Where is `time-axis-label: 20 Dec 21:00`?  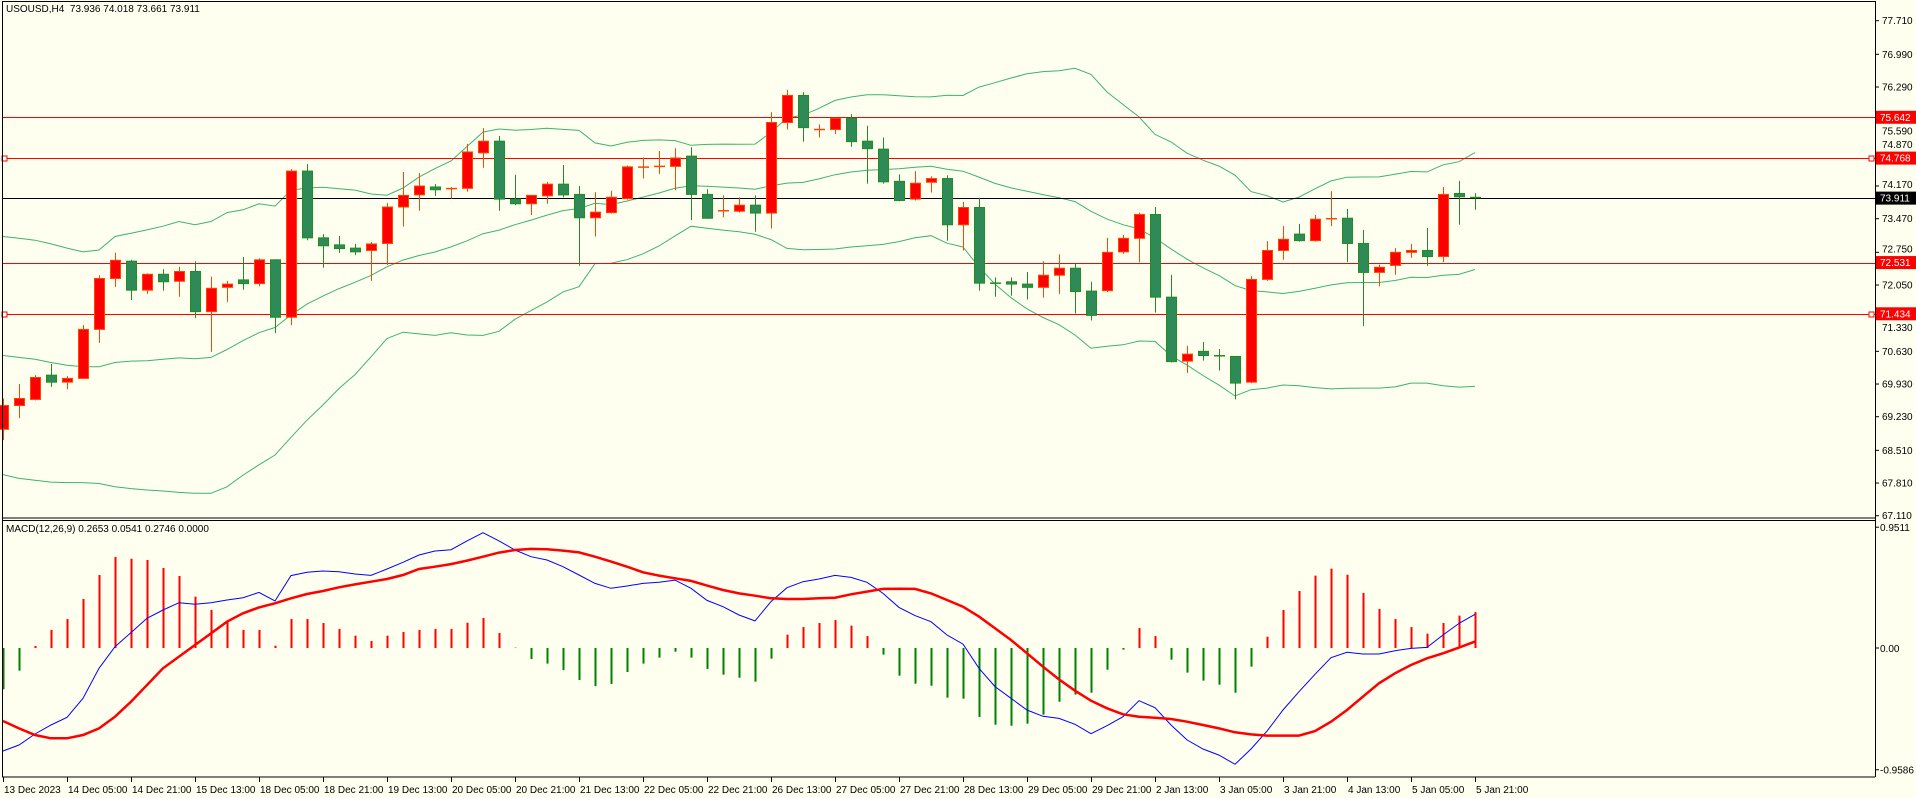
time-axis-label: 20 Dec 21:00 is located at coordinates (546, 790).